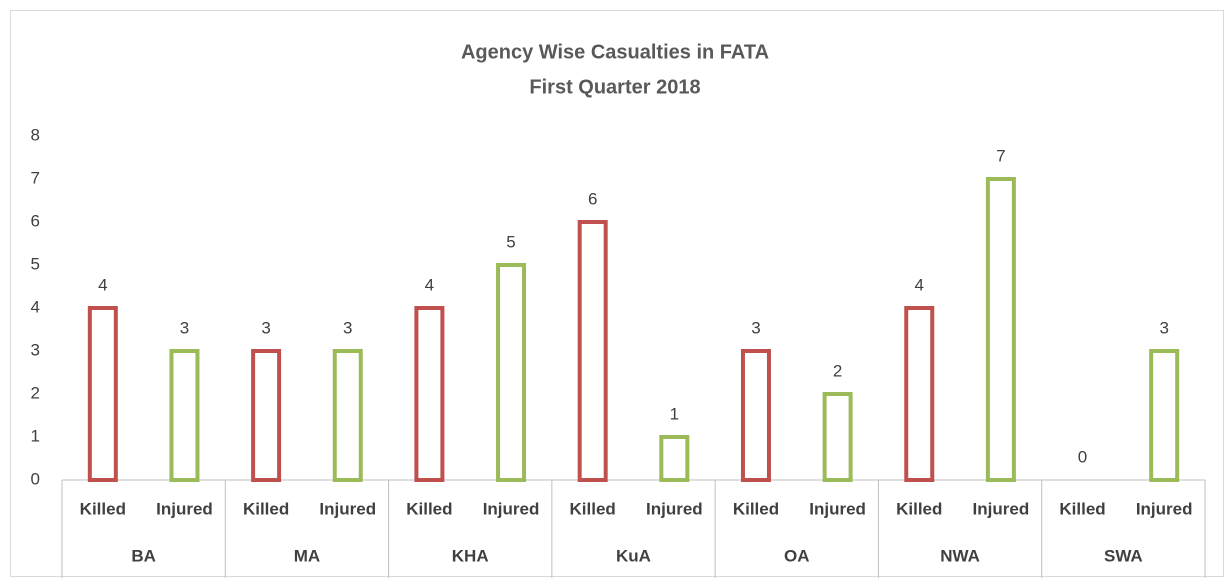  I want to click on x-group-label: OA, so click(797, 555).